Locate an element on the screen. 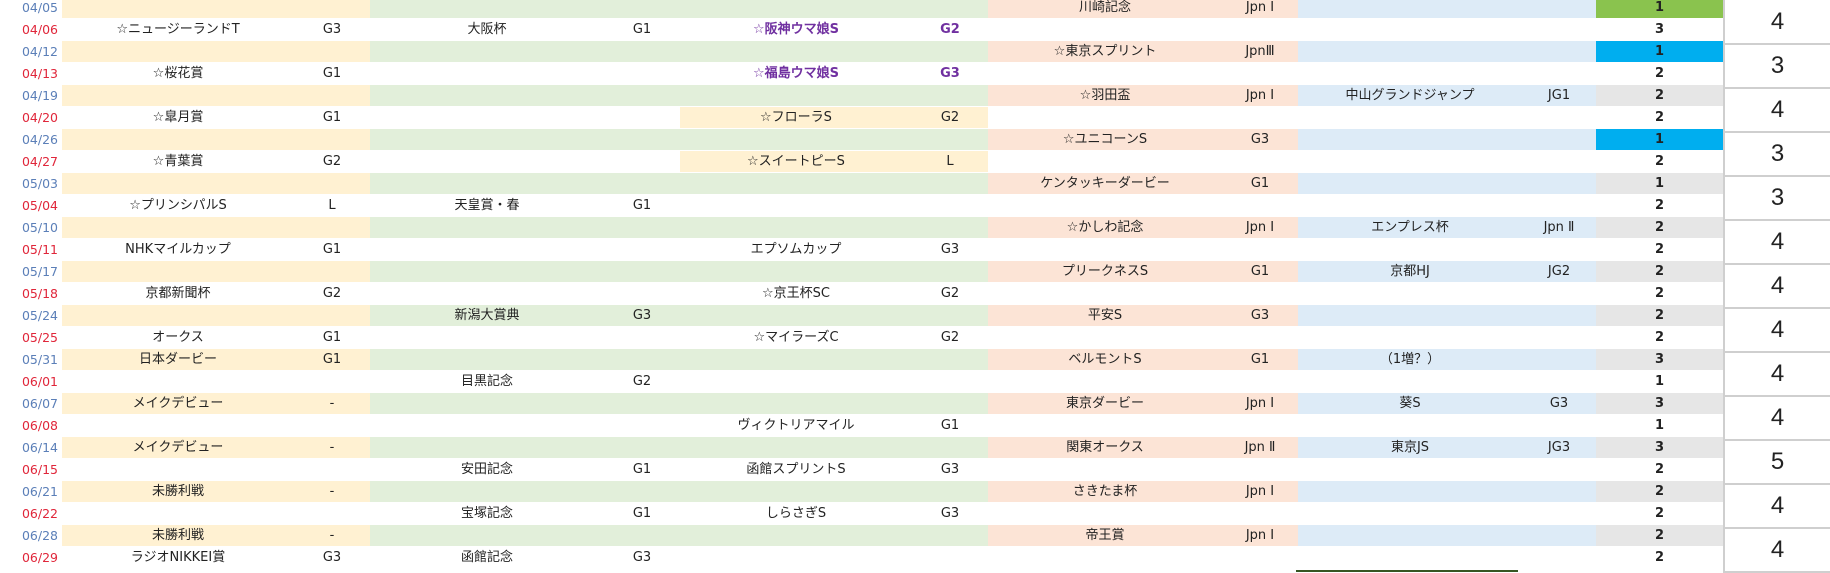 This screenshot has width=1830, height=573. race-e-name: 京都HJ is located at coordinates (1410, 271).